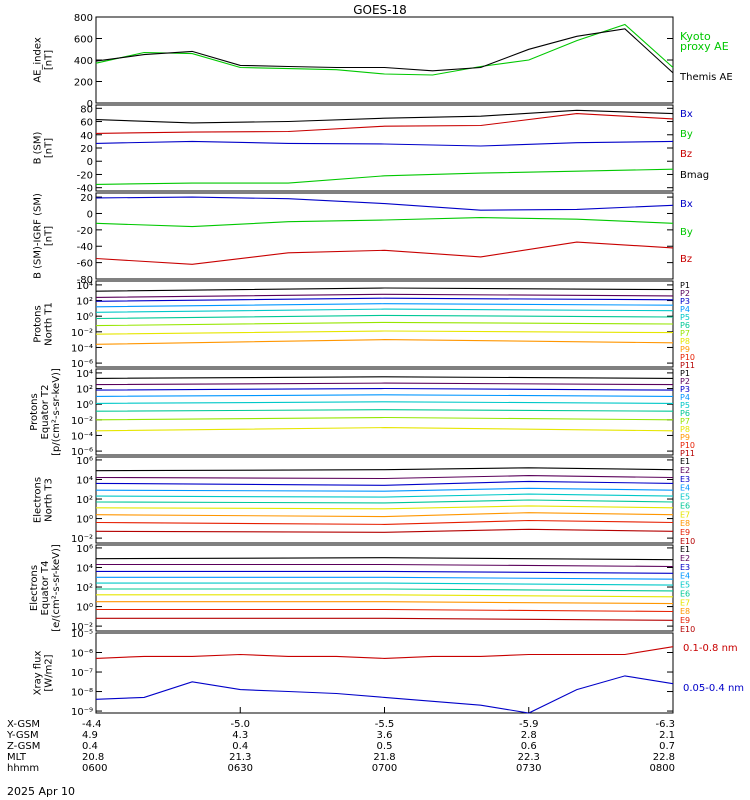  Describe the element at coordinates (384, 559) in the screenshot. I see `series-line-e1` at that location.